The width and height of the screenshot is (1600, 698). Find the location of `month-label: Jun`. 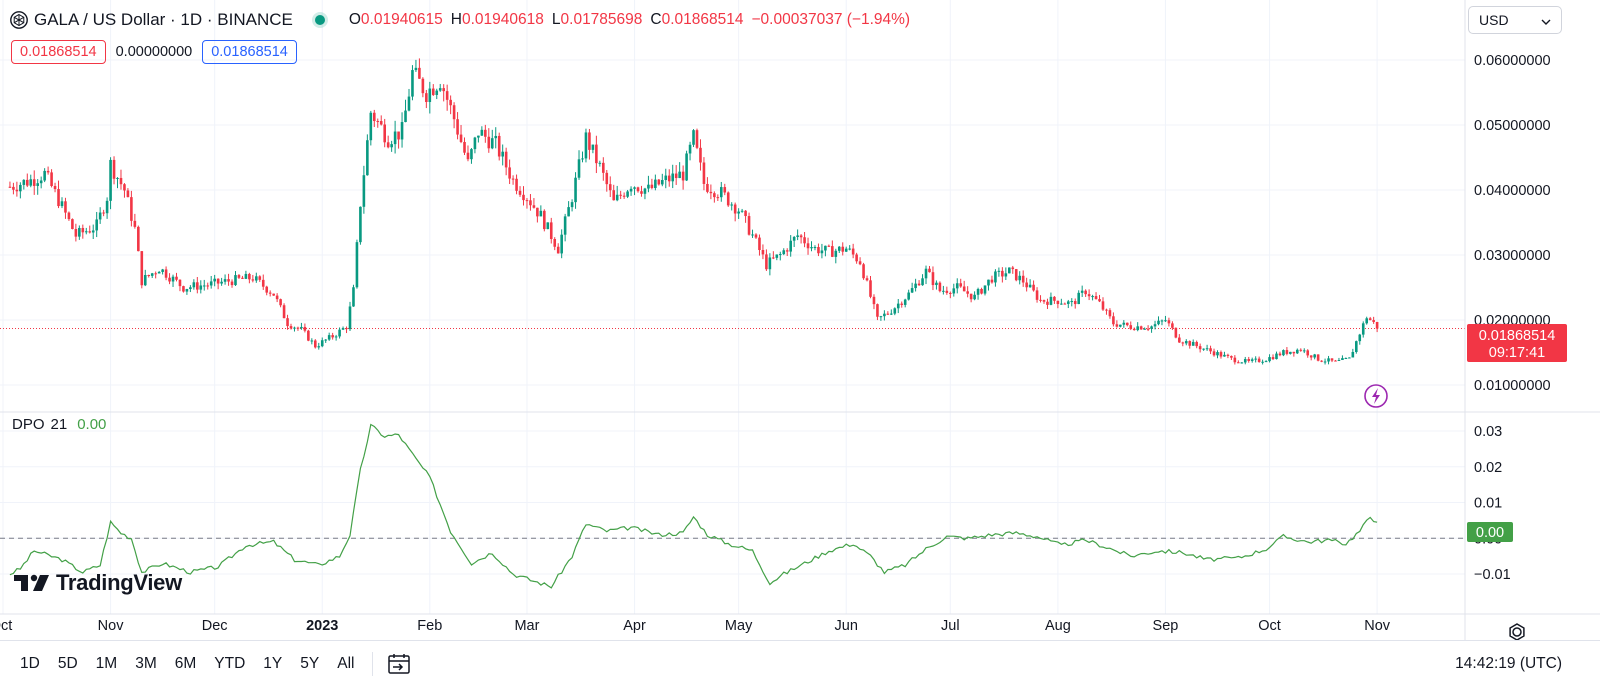

month-label: Jun is located at coordinates (846, 626).